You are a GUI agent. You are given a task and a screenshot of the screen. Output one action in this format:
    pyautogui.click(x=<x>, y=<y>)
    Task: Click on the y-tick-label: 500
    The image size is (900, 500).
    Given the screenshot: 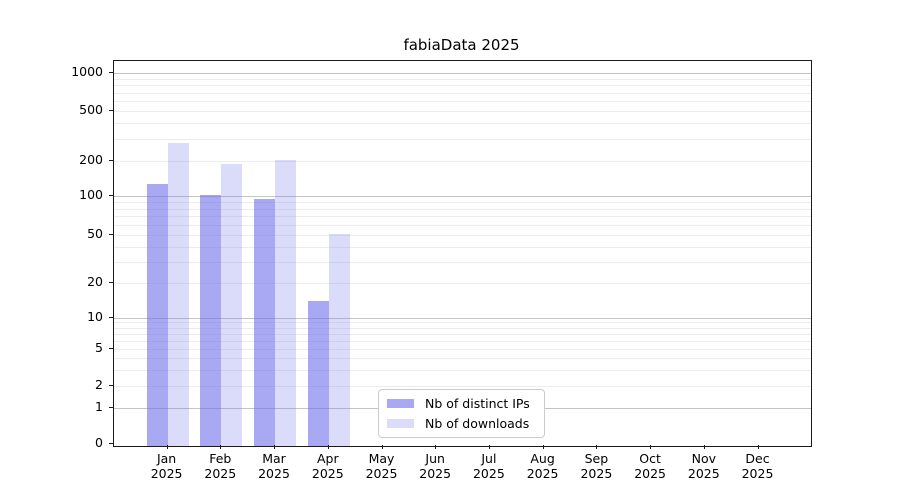 What is the action you would take?
    pyautogui.click(x=91, y=109)
    